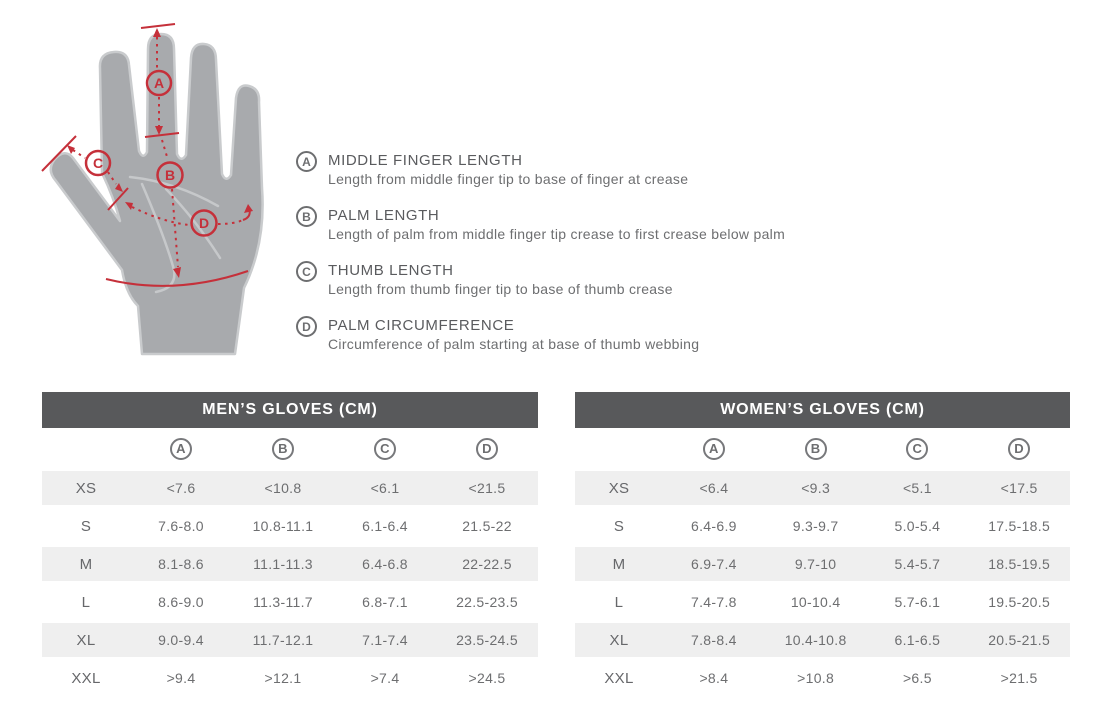 The height and width of the screenshot is (707, 1098). I want to click on value-cell: 11.1-11.3, so click(283, 564).